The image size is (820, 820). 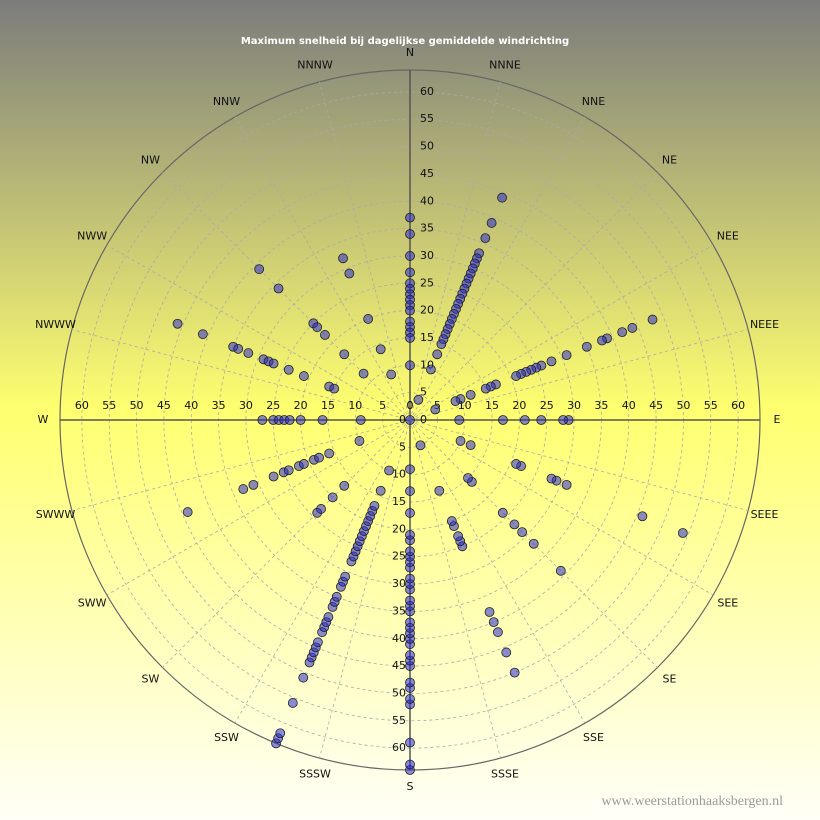 What do you see at coordinates (55, 324) in the screenshot?
I see `angular-label: NWWW` at bounding box center [55, 324].